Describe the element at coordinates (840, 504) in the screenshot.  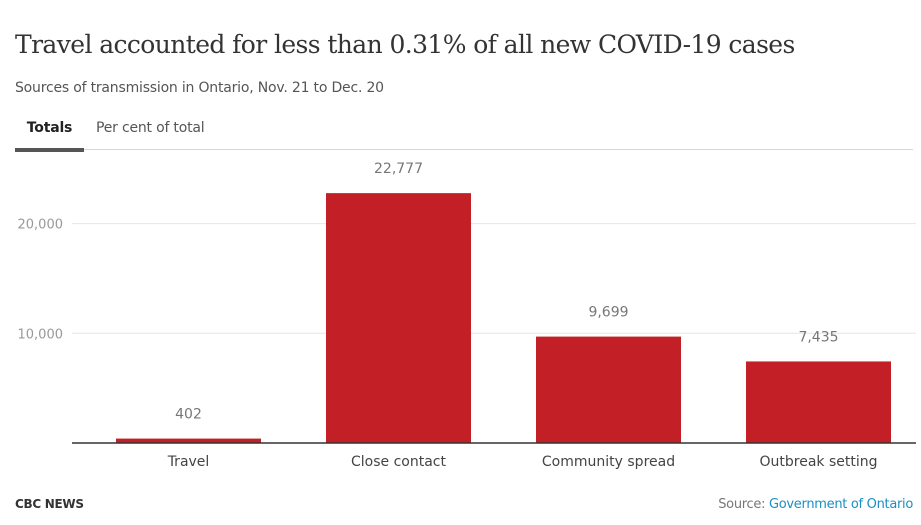
I see `source-link: Government of Ontario` at that location.